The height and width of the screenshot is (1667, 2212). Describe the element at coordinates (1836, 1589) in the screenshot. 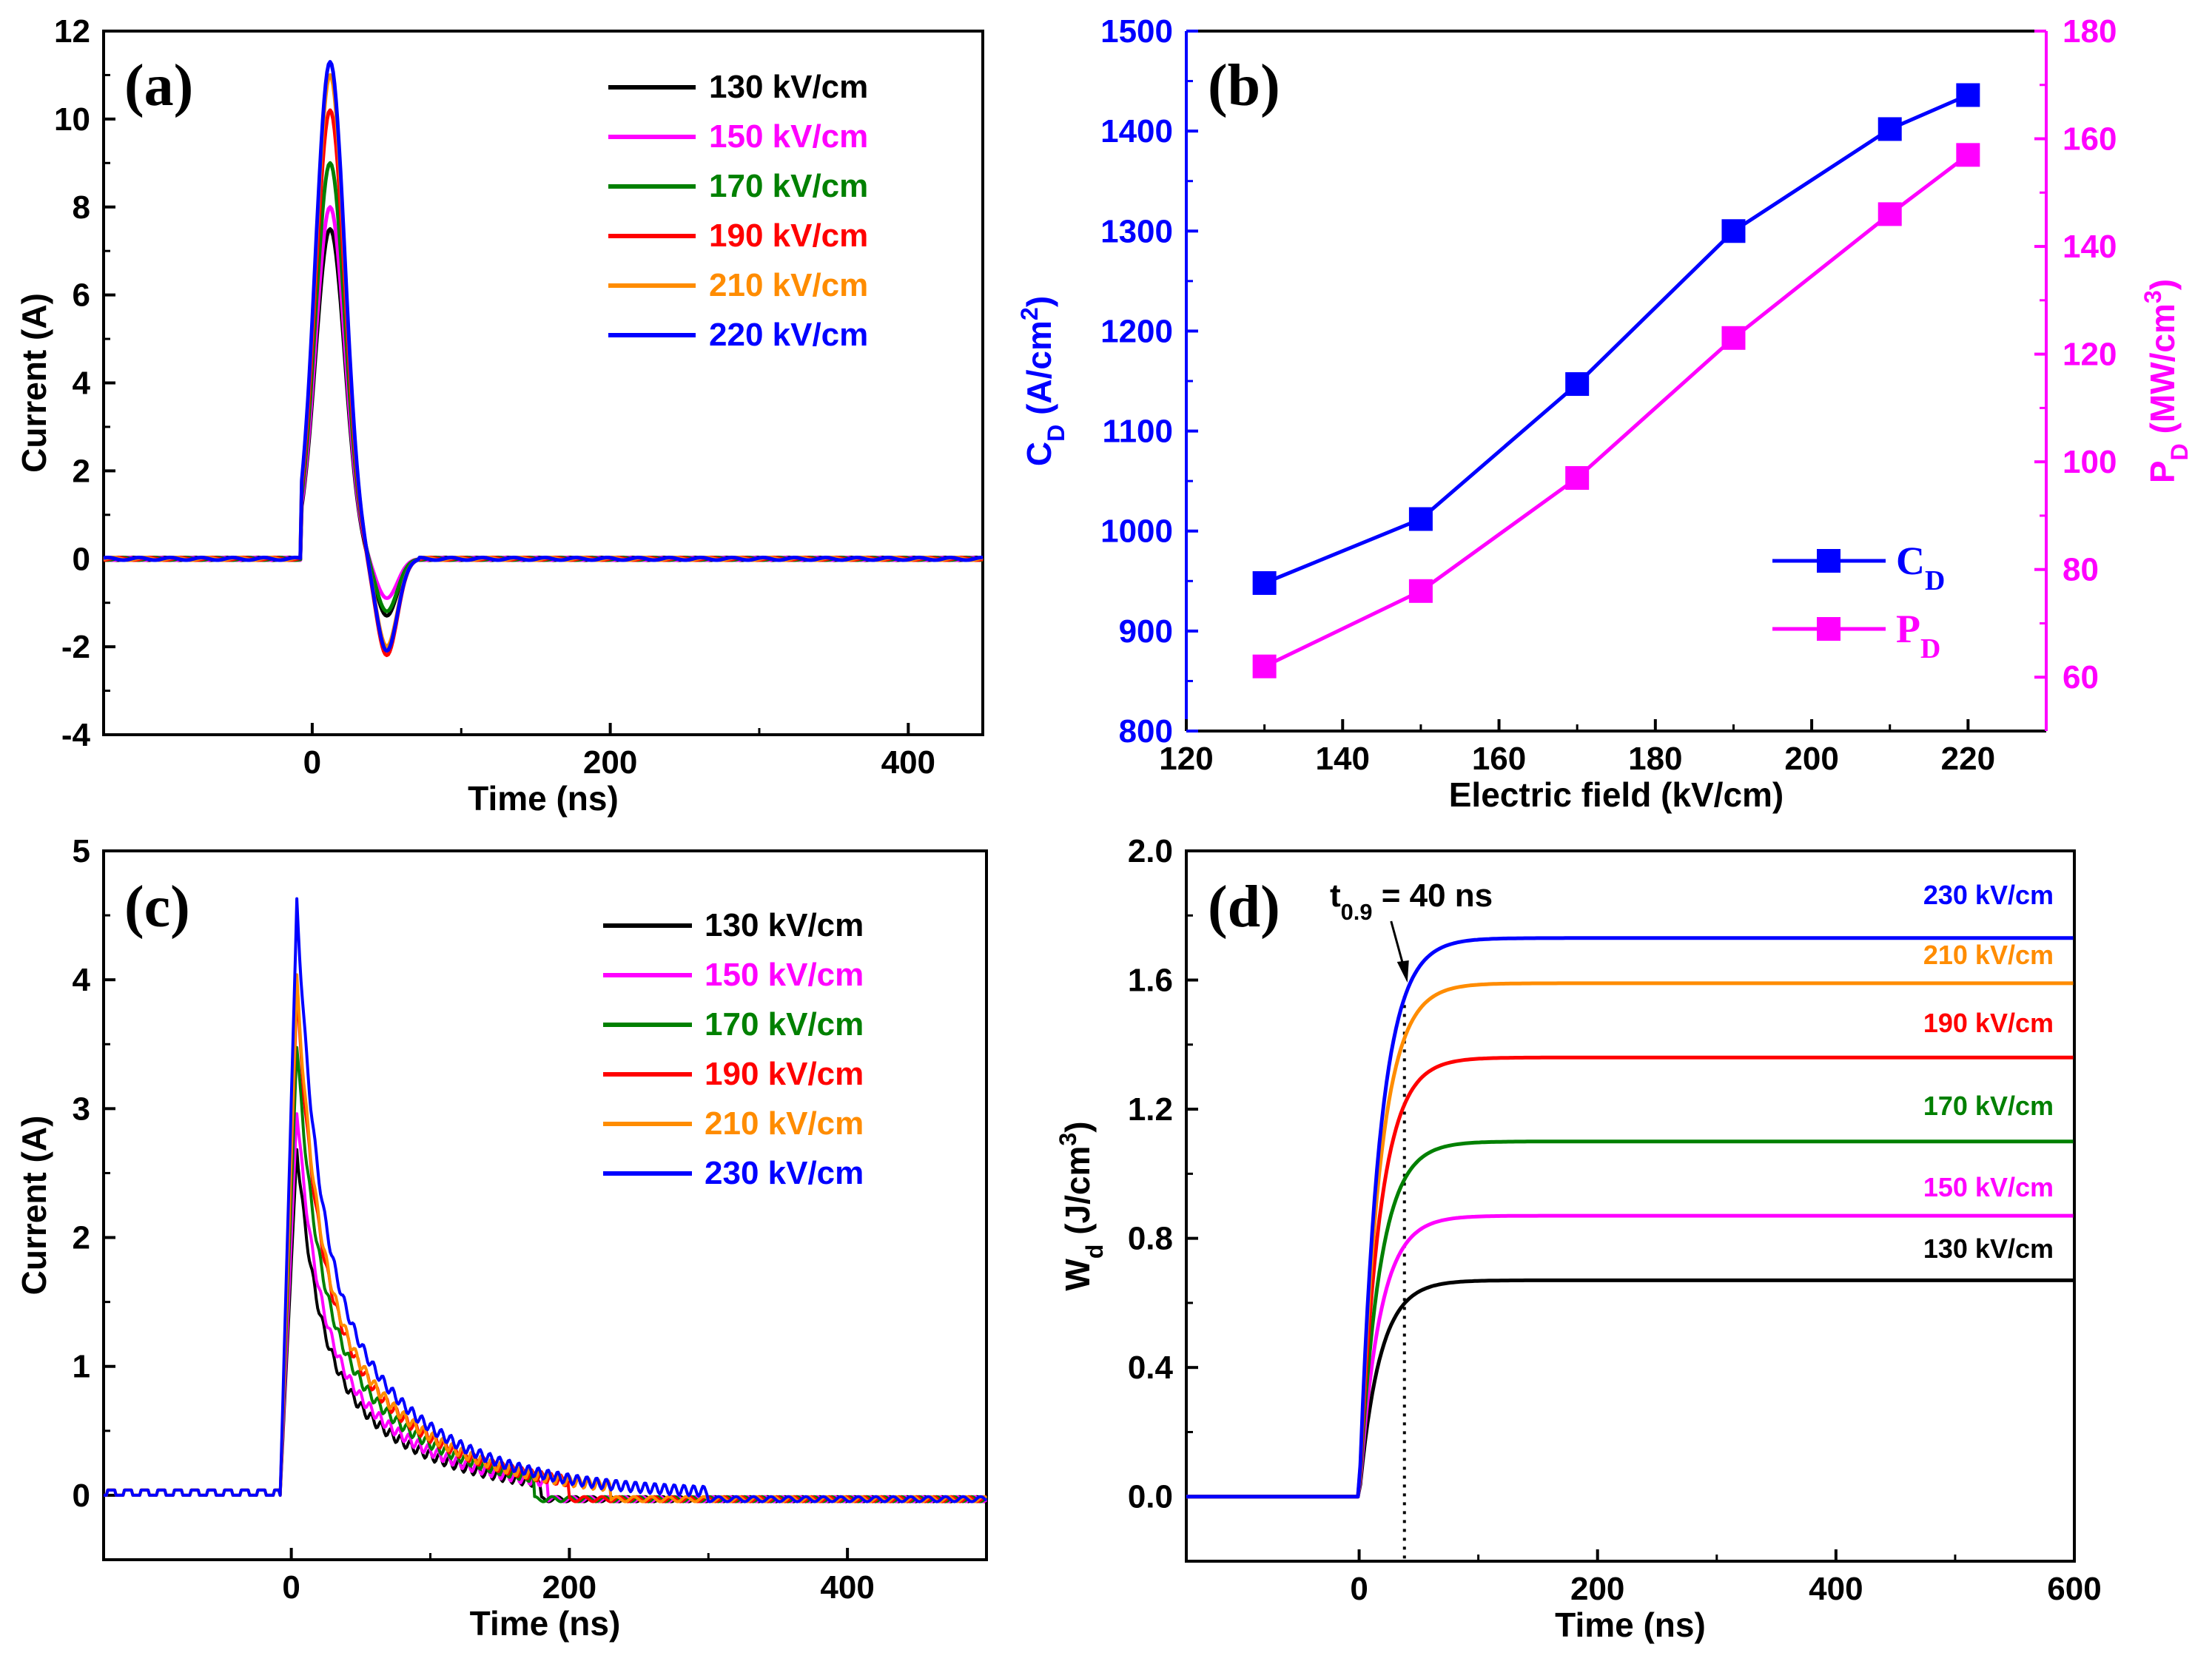

I see `panel-d-xtick-label-400: 400` at that location.